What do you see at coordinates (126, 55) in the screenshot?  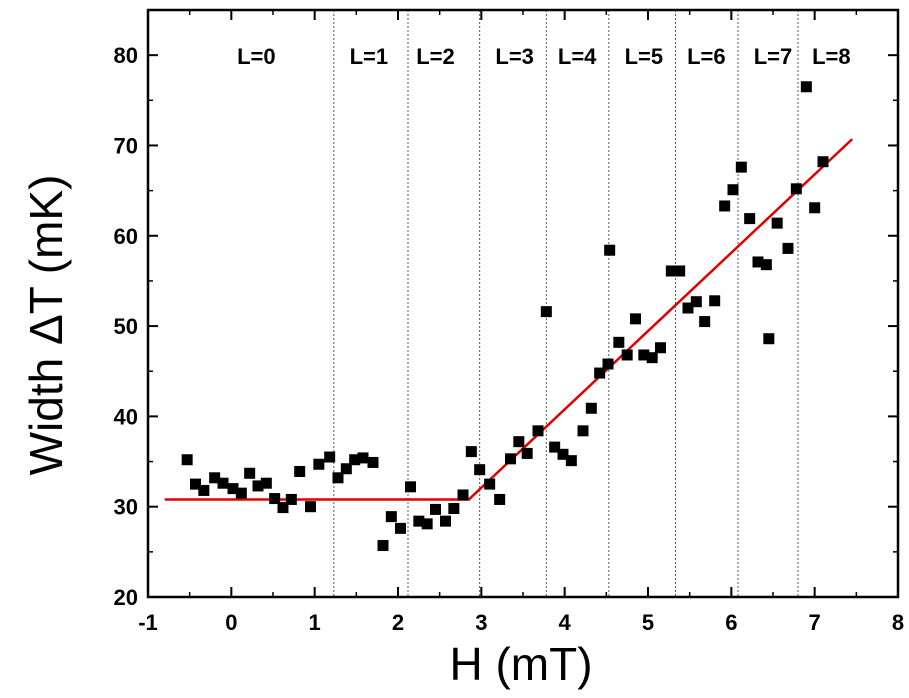 I see `y-tick-label: 80` at bounding box center [126, 55].